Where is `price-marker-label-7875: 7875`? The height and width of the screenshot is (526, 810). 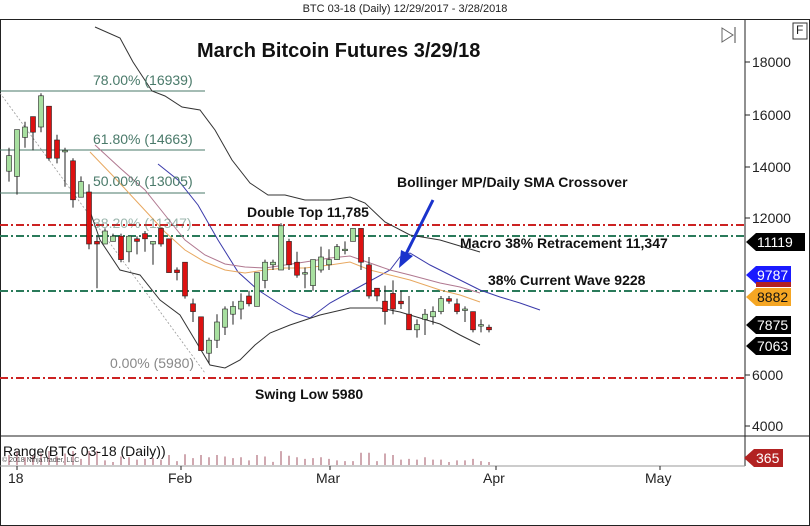
price-marker-label-7875: 7875 is located at coordinates (773, 325).